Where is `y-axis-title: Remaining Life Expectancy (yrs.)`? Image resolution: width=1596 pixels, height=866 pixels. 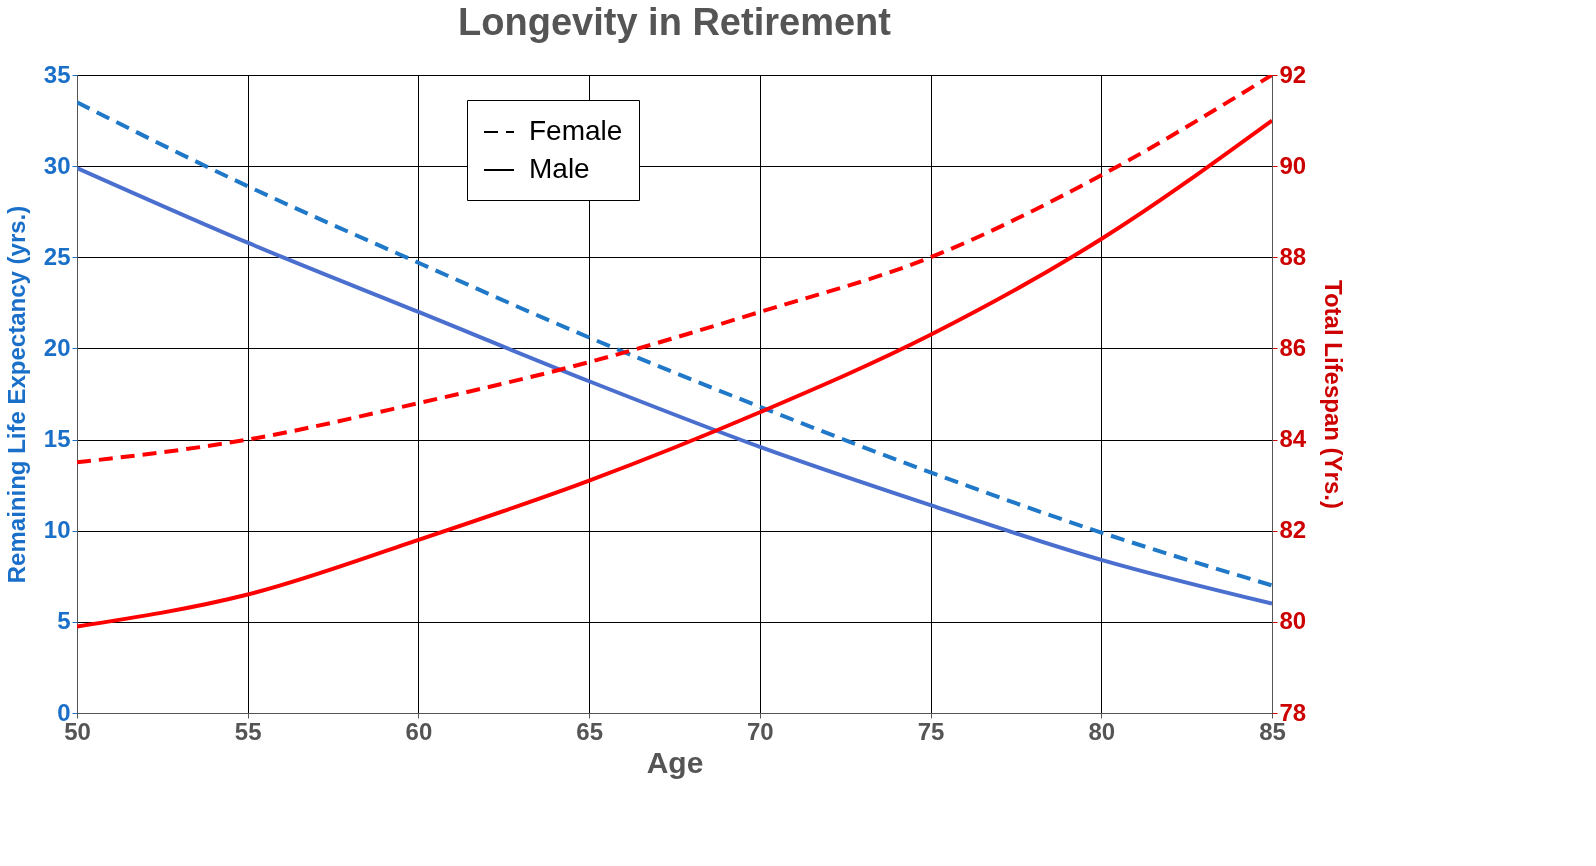 y-axis-title: Remaining Life Expectancy (yrs.) is located at coordinates (16, 394).